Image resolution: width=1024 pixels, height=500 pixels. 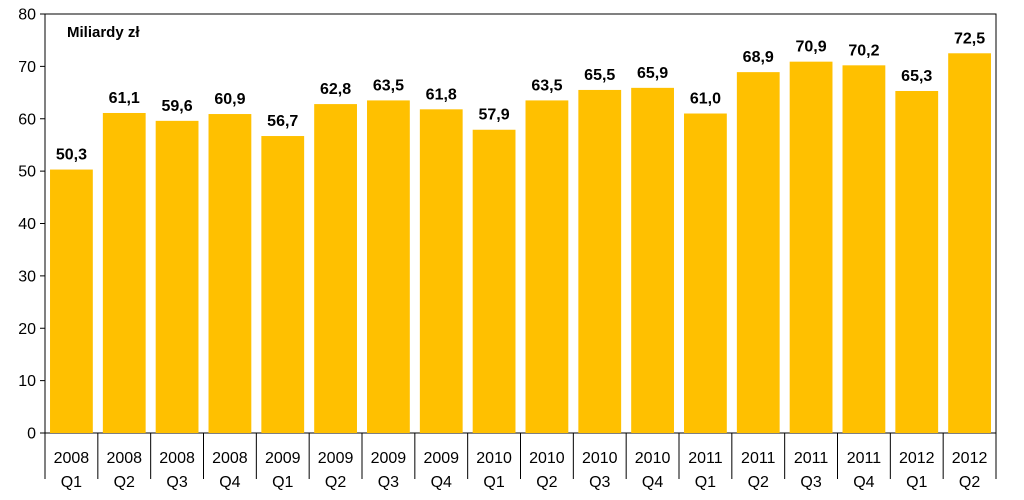 What do you see at coordinates (599, 75) in the screenshot?
I see `data-label: 65,5` at bounding box center [599, 75].